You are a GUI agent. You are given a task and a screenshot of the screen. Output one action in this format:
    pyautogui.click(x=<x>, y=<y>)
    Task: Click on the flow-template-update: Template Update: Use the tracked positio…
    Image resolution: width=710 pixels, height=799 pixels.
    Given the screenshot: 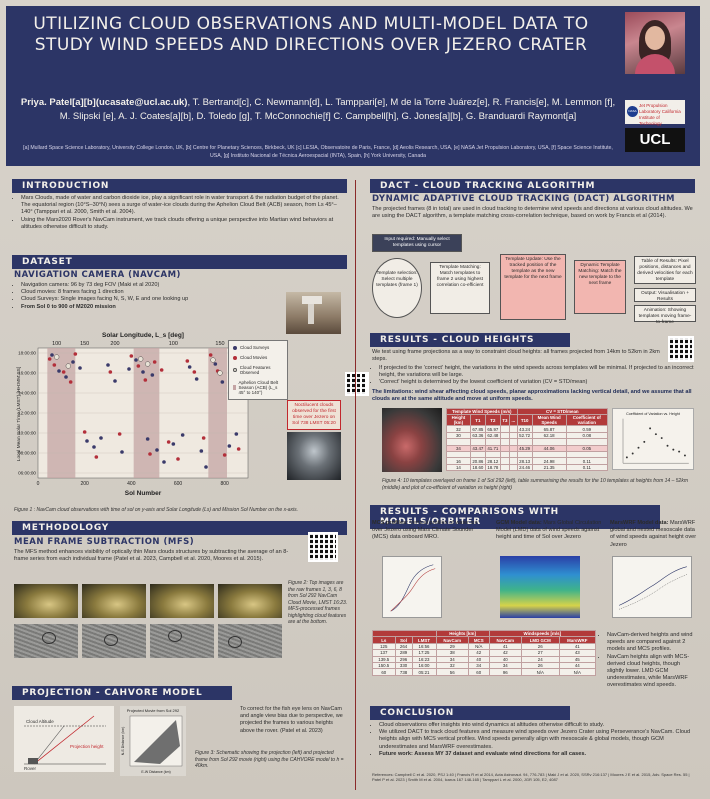 What is the action you would take?
    pyautogui.click(x=533, y=287)
    